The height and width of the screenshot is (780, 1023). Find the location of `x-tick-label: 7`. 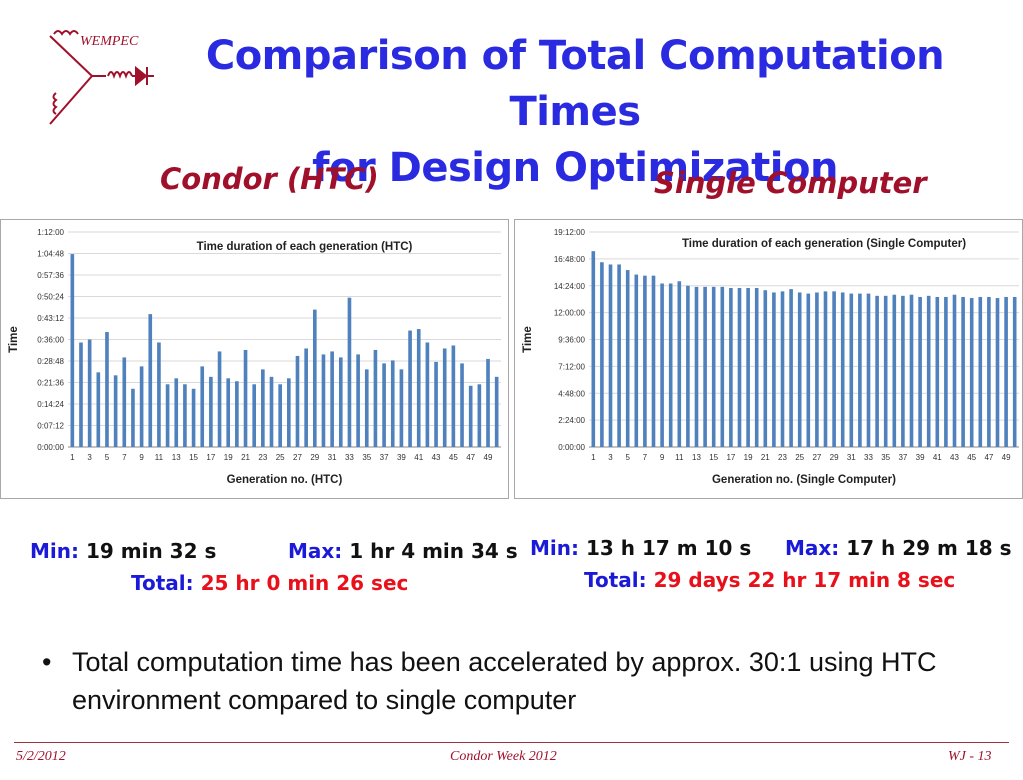

x-tick-label: 7 is located at coordinates (645, 457).